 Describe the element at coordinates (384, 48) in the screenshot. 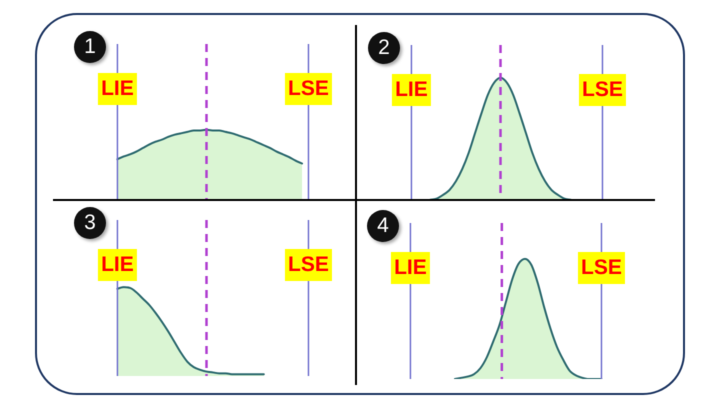

I see `circle-badge: 2` at that location.